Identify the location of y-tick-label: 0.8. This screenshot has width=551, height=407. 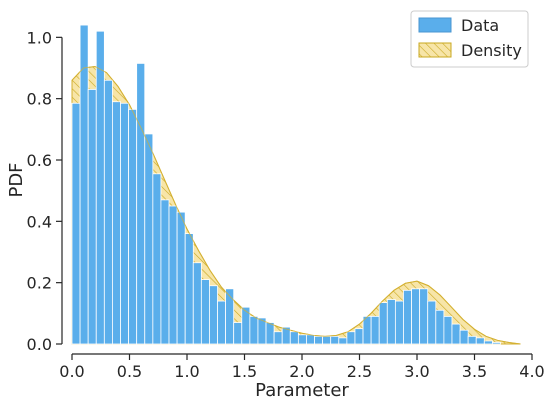
(39, 99).